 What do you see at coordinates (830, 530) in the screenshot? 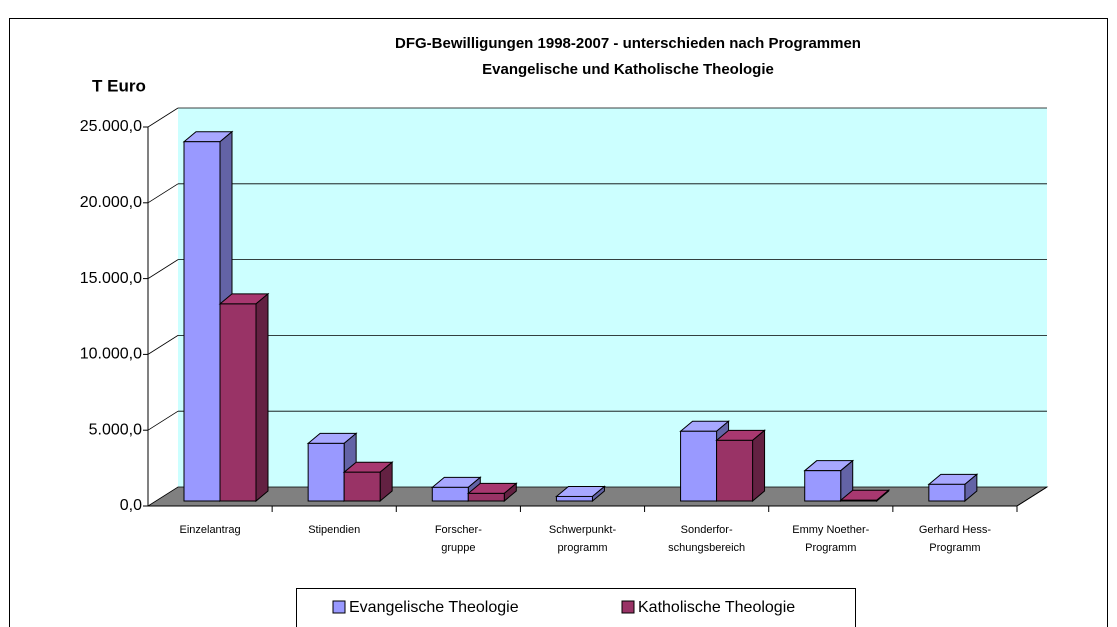
I see `x-tick-label-line: Emmy Noether-` at bounding box center [830, 530].